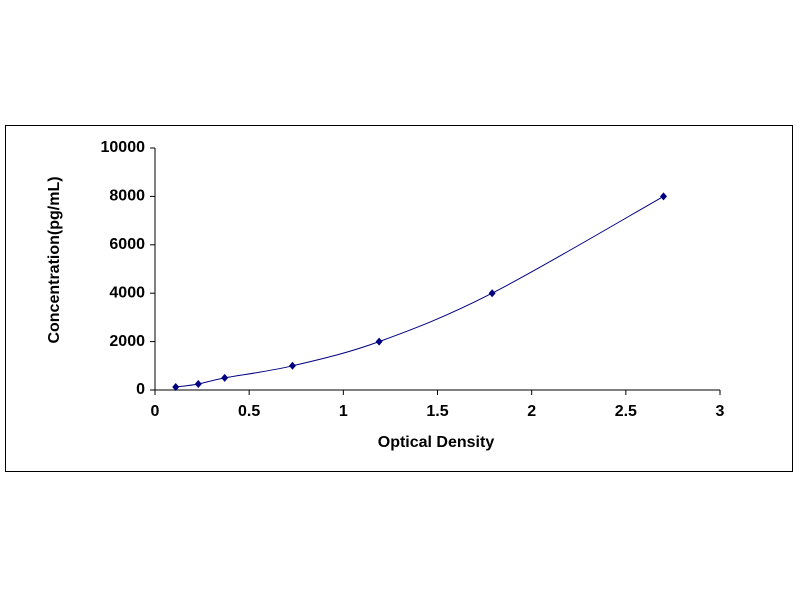  I want to click on y-tick-label: 6000, so click(127, 244).